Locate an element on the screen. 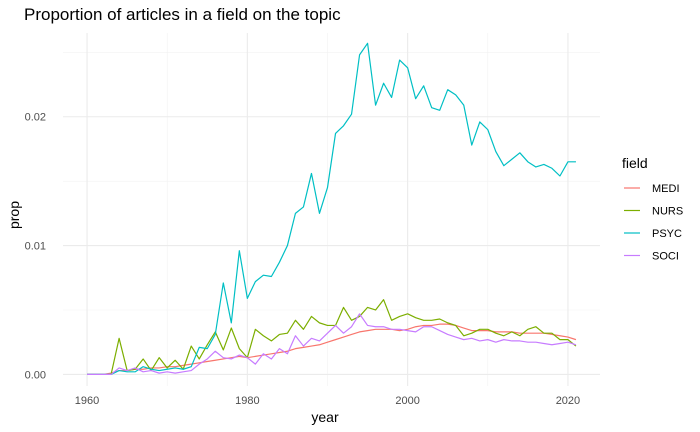 The height and width of the screenshot is (432, 700). legend-title: field is located at coordinates (635, 163).